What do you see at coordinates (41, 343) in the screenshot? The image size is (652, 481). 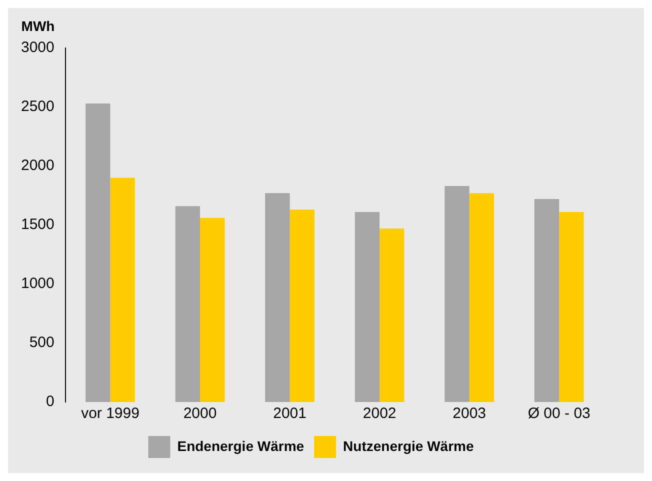 I see `y-tick-label: 500` at bounding box center [41, 343].